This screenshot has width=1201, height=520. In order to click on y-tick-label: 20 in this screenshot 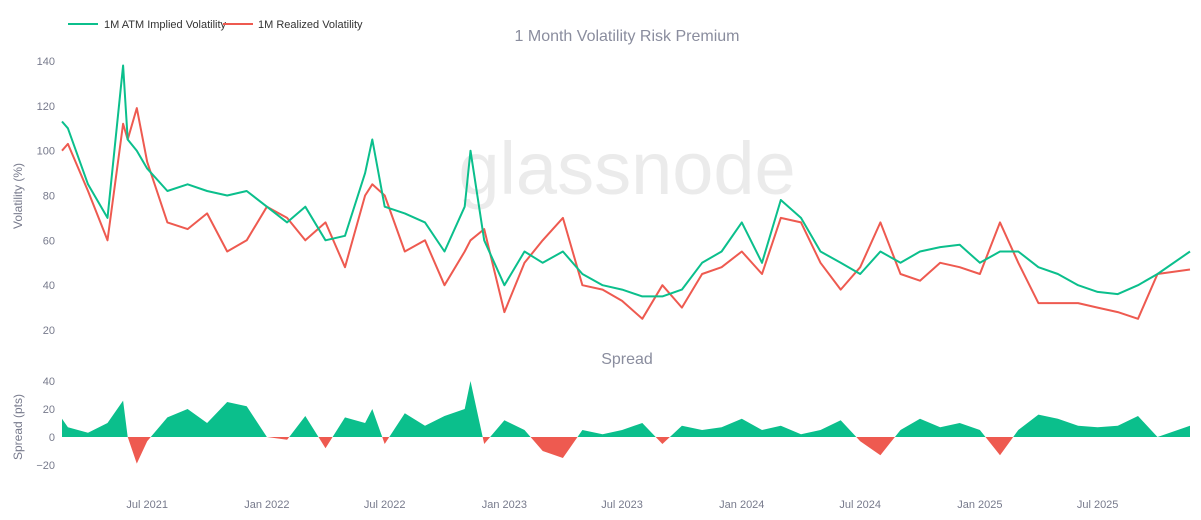, I will do `click(49, 331)`.